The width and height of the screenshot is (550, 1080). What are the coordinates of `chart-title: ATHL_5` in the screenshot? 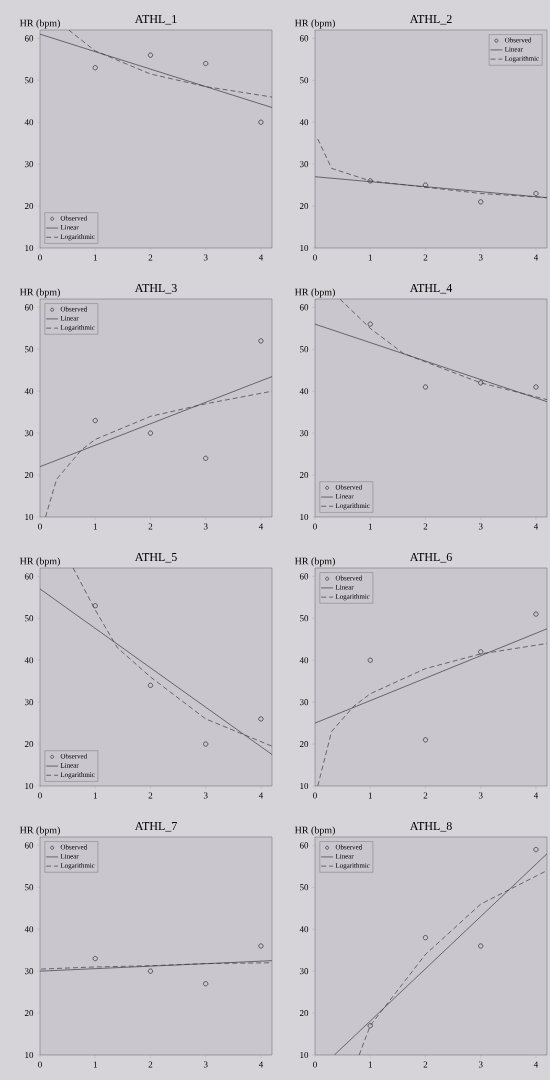 It's located at (155, 558).